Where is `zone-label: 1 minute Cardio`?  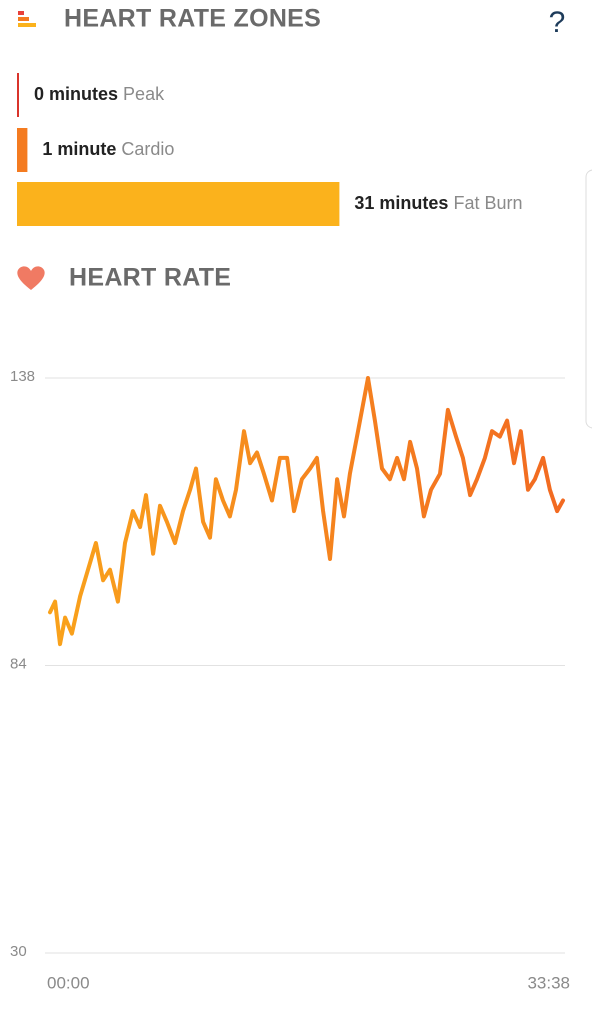 zone-label: 1 minute Cardio is located at coordinates (108, 149).